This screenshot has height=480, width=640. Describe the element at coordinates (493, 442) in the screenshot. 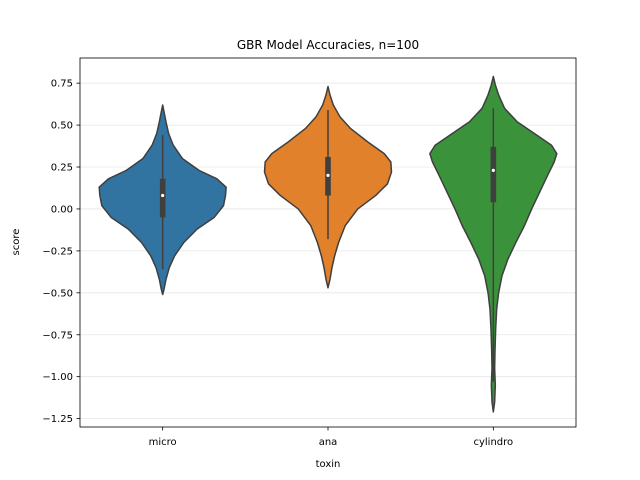

I see `x-tick-label: cylindro` at that location.